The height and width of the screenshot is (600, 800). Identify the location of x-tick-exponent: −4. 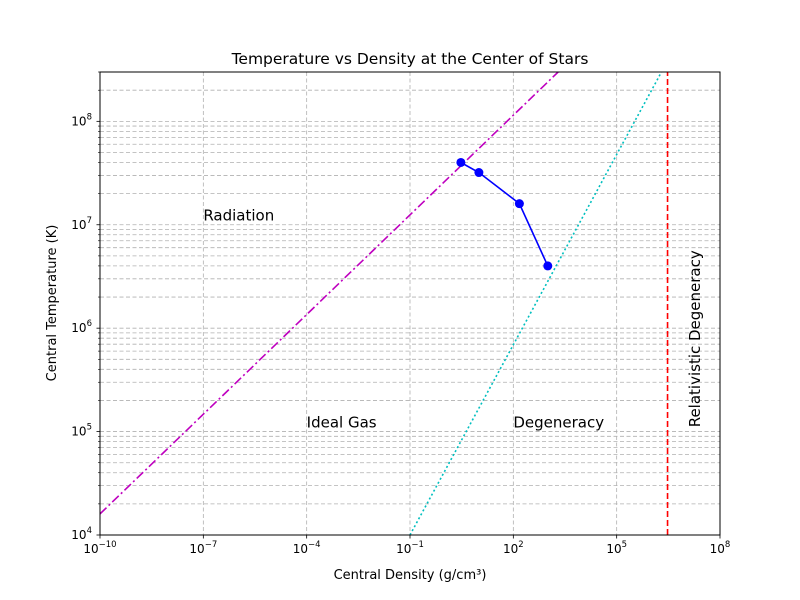
(314, 545).